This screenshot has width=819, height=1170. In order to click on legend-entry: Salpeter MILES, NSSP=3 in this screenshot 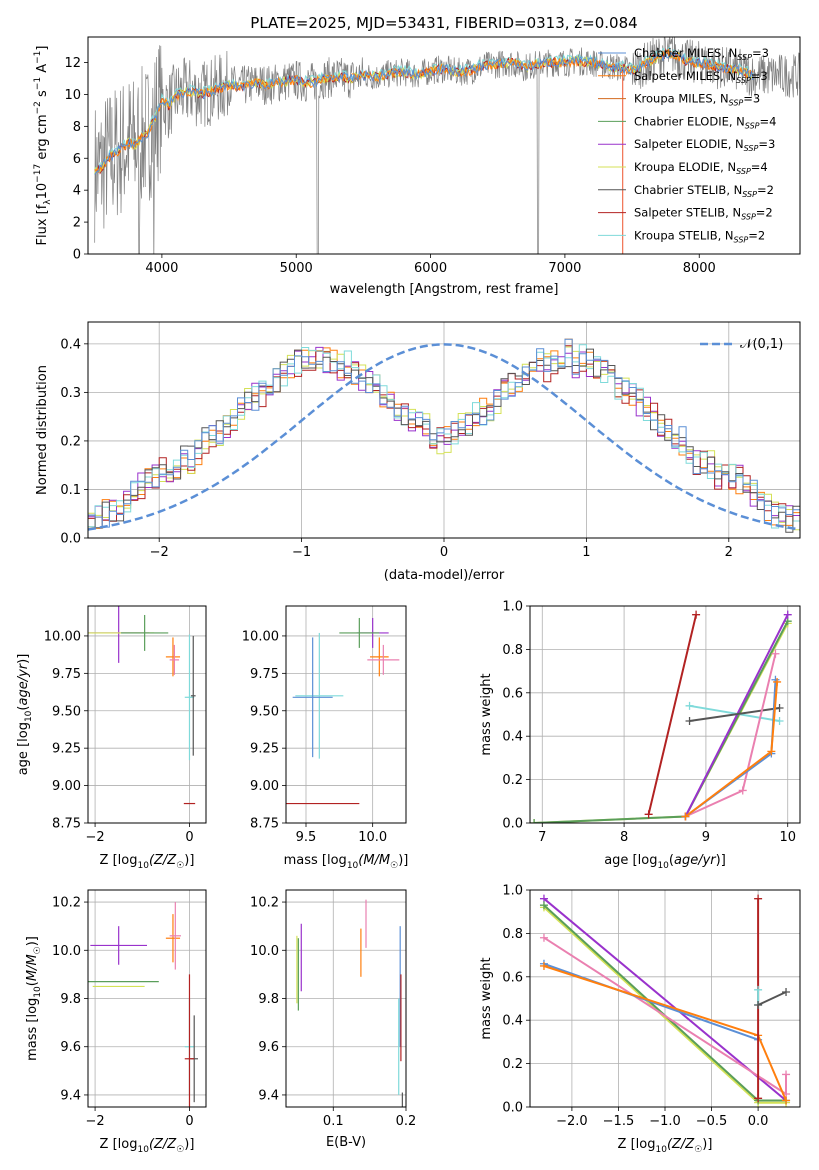, I will do `click(701, 77)`.